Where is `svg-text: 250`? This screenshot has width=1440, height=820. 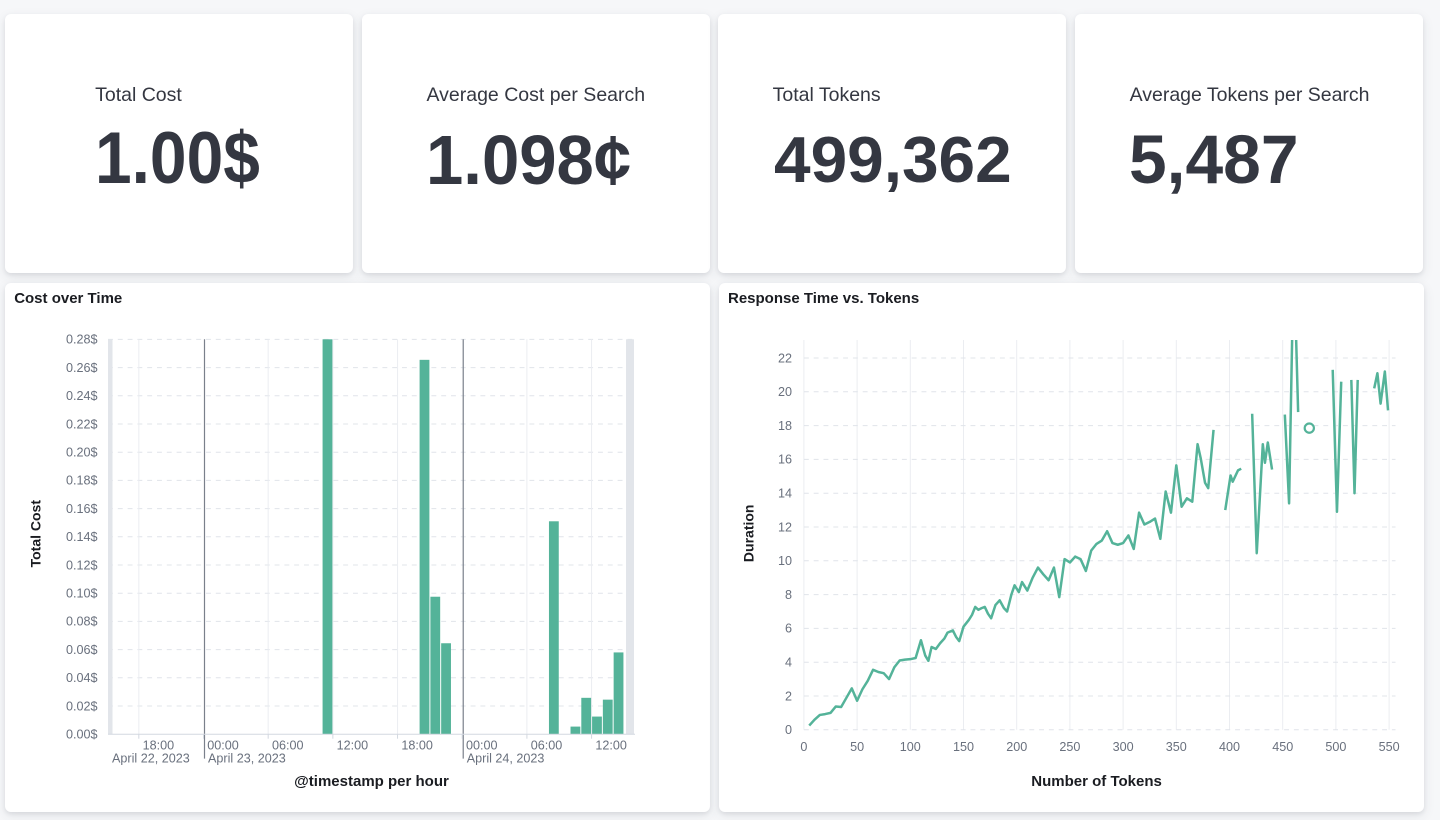 svg-text: 250 is located at coordinates (1069, 747).